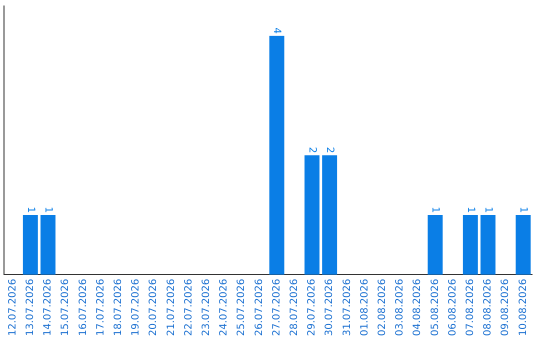 Image resolution: width=540 pixels, height=340 pixels. Describe the element at coordinates (100, 307) in the screenshot. I see `x-tick-label: 17.07.2026` at that location.